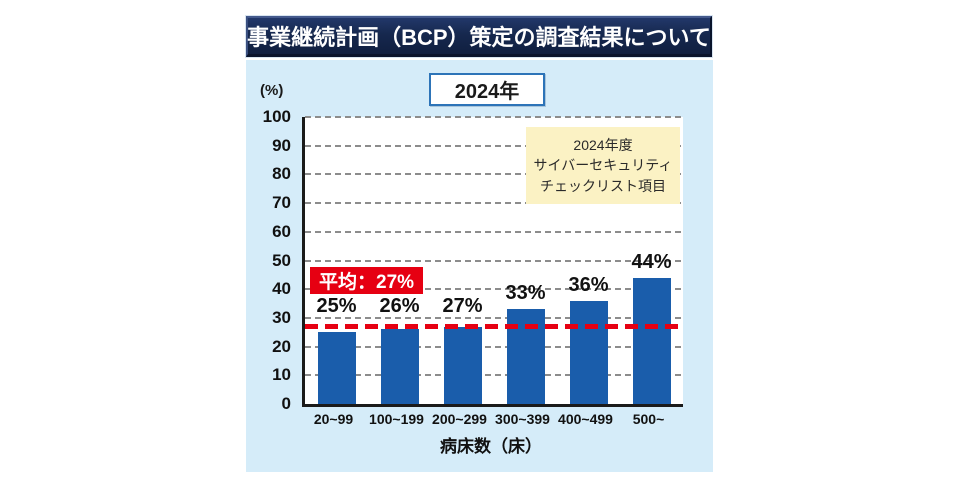  I want to click on average-line, so click(492, 327).